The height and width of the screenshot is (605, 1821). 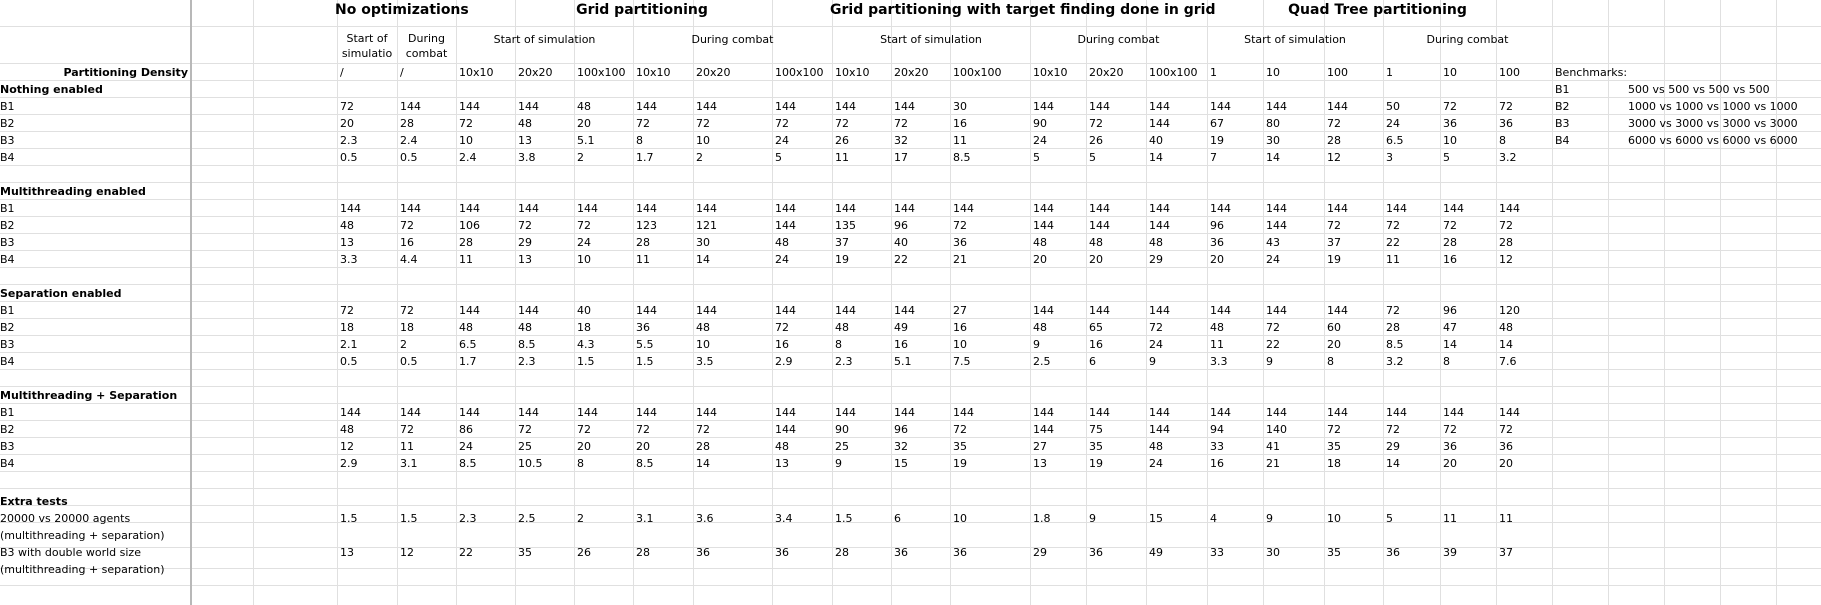 What do you see at coordinates (584, 310) in the screenshot?
I see `data-cell: 40` at bounding box center [584, 310].